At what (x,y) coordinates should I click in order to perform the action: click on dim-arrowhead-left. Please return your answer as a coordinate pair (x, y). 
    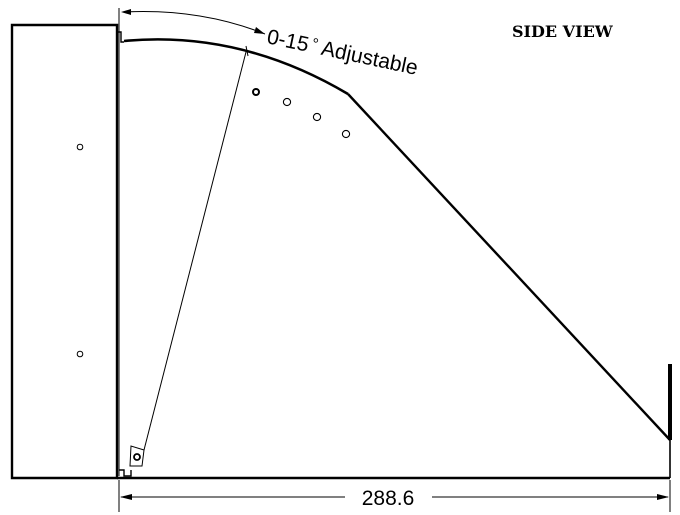
    Looking at the image, I should click on (126, 497).